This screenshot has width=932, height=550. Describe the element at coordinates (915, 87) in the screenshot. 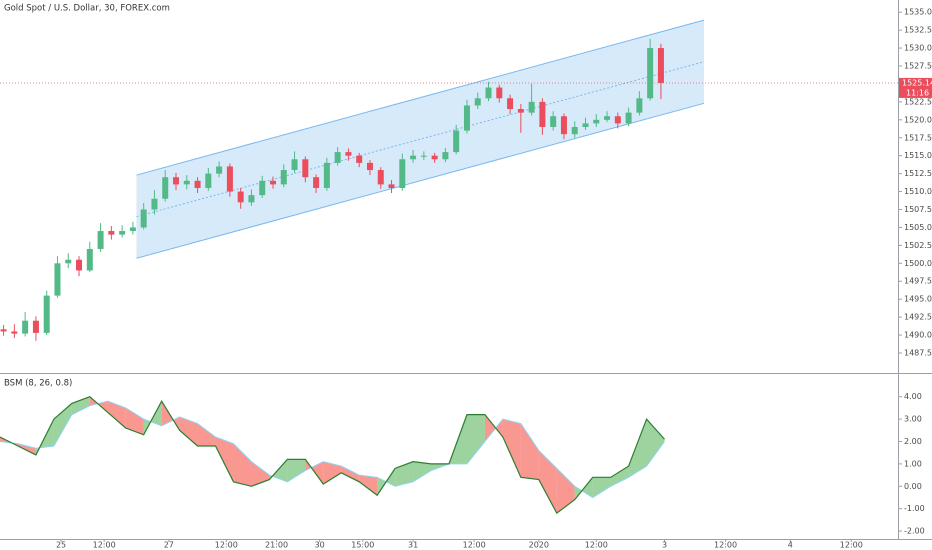

I see `last-price-box` at that location.